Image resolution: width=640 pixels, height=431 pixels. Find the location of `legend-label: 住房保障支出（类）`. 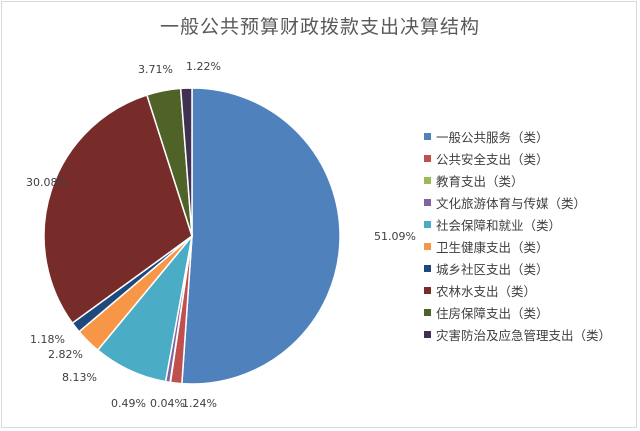

legend-label: 住房保障支出（类） is located at coordinates (492, 313).